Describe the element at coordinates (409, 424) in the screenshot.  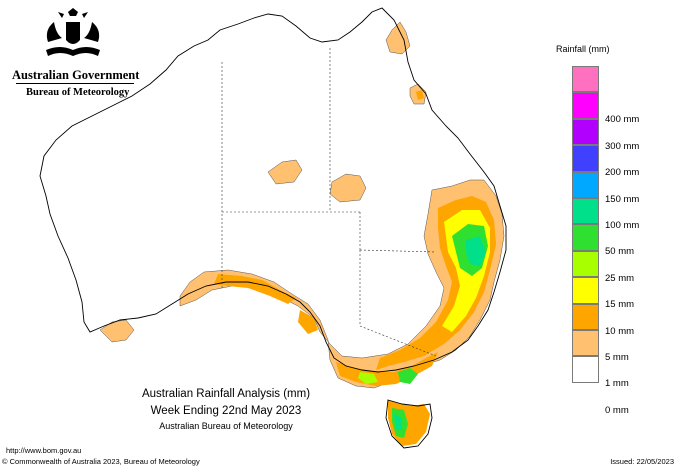
I see `tasmania-outline` at that location.